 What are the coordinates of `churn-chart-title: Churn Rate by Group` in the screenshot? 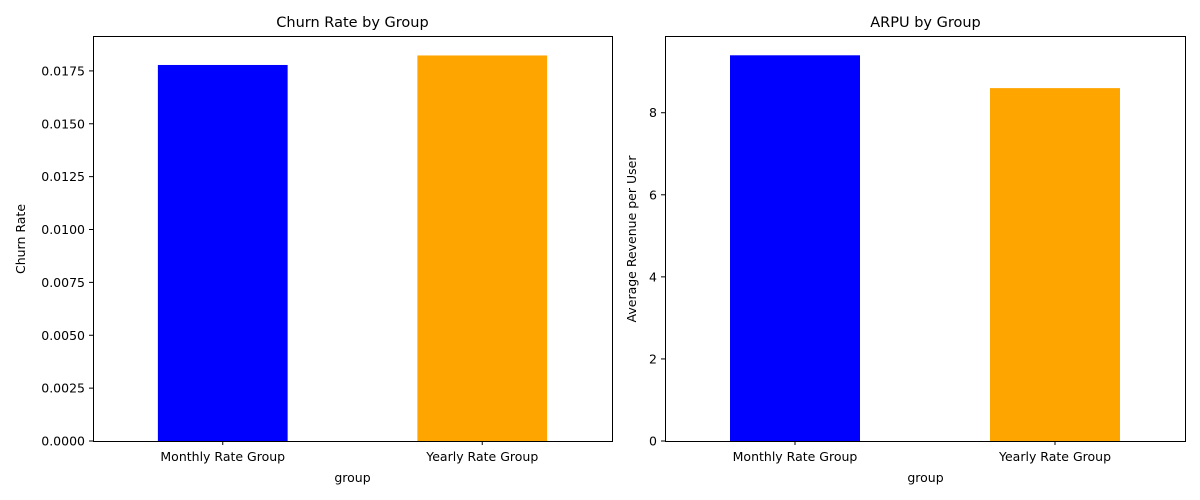 It's located at (352, 23).